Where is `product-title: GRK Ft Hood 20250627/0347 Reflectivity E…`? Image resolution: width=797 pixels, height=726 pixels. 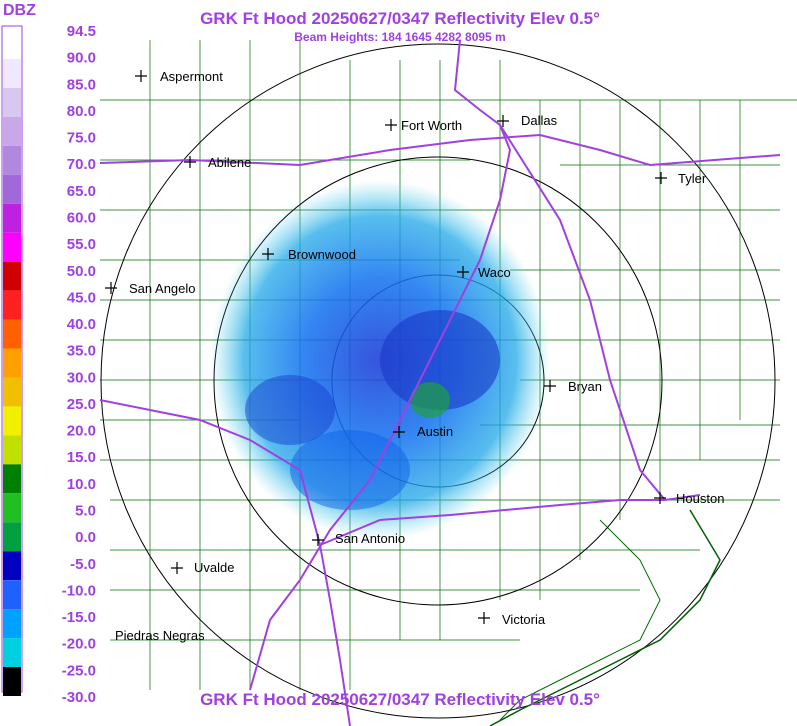 product-title: GRK Ft Hood 20250627/0347 Reflectivity E… is located at coordinates (400, 18).